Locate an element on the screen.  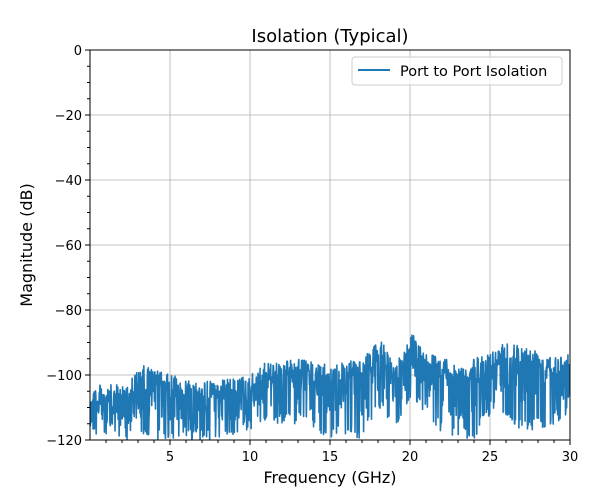
legend-box is located at coordinates (457, 71).